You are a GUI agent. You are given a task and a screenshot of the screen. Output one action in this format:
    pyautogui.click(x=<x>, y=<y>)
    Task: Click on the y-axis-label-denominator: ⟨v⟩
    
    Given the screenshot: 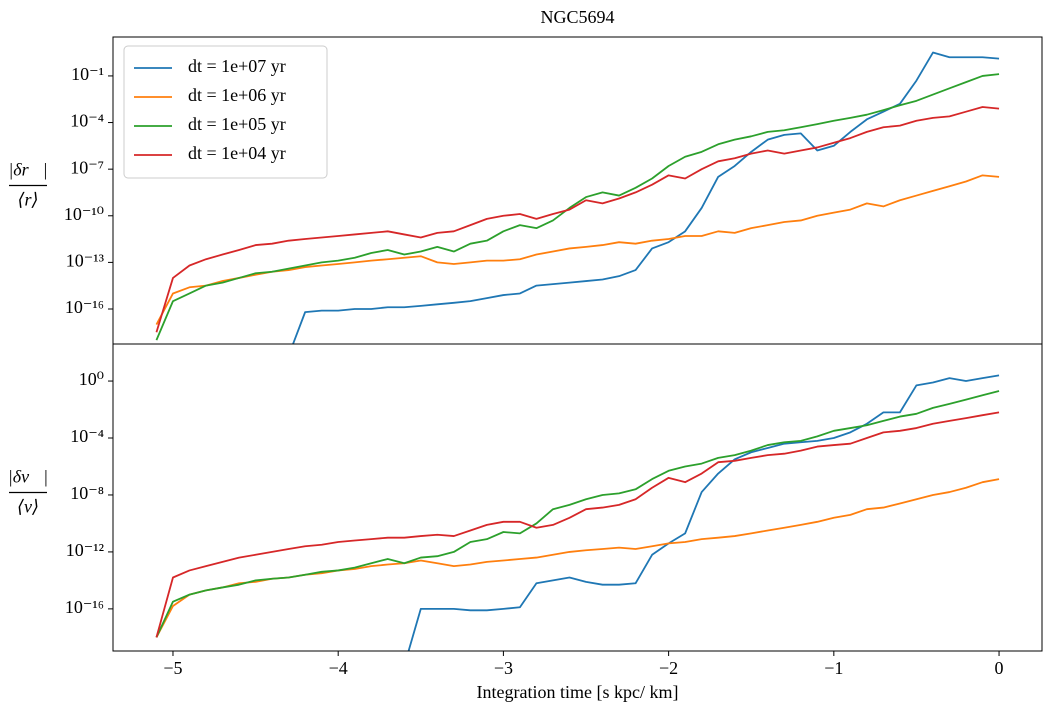 What is the action you would take?
    pyautogui.click(x=28, y=507)
    